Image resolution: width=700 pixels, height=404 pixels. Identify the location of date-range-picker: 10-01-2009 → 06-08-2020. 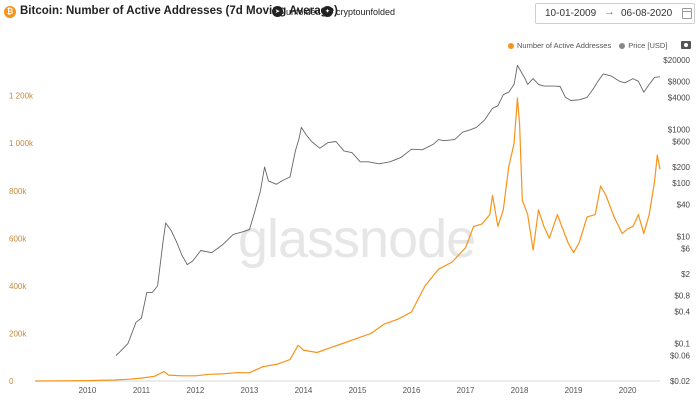
(615, 13).